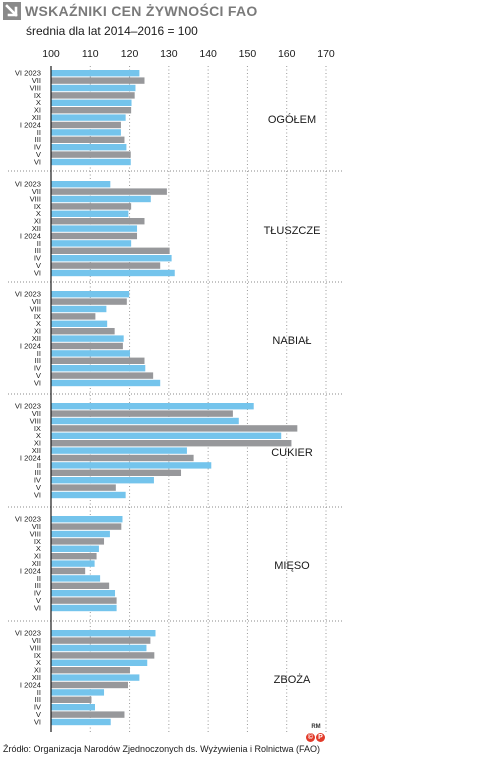 This screenshot has height=760, width=484. I want to click on bar-nabiał-9, so click(98, 360).